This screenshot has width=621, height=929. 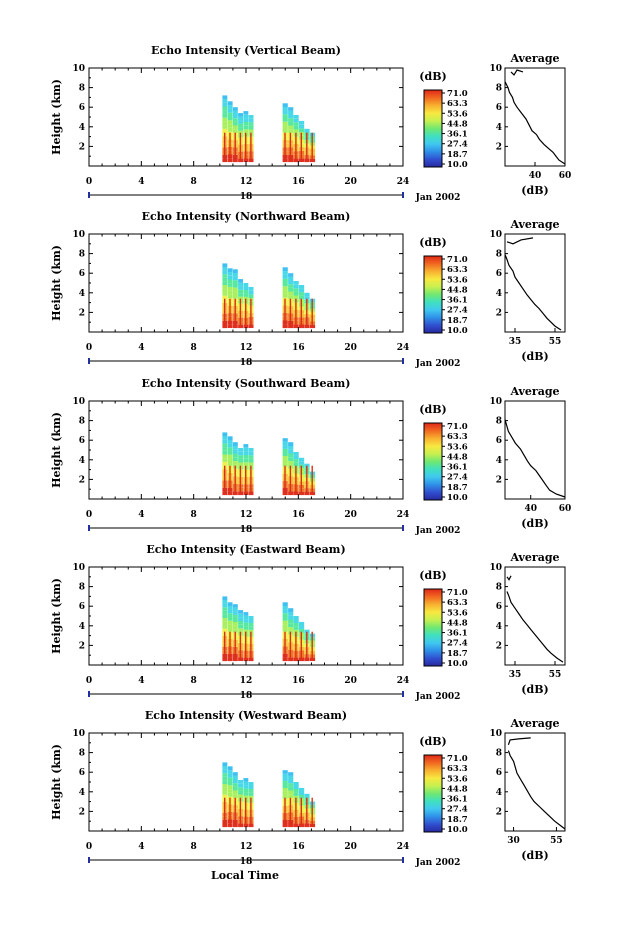 I want to click on average-x-tick-label: 35, so click(x=515, y=342).